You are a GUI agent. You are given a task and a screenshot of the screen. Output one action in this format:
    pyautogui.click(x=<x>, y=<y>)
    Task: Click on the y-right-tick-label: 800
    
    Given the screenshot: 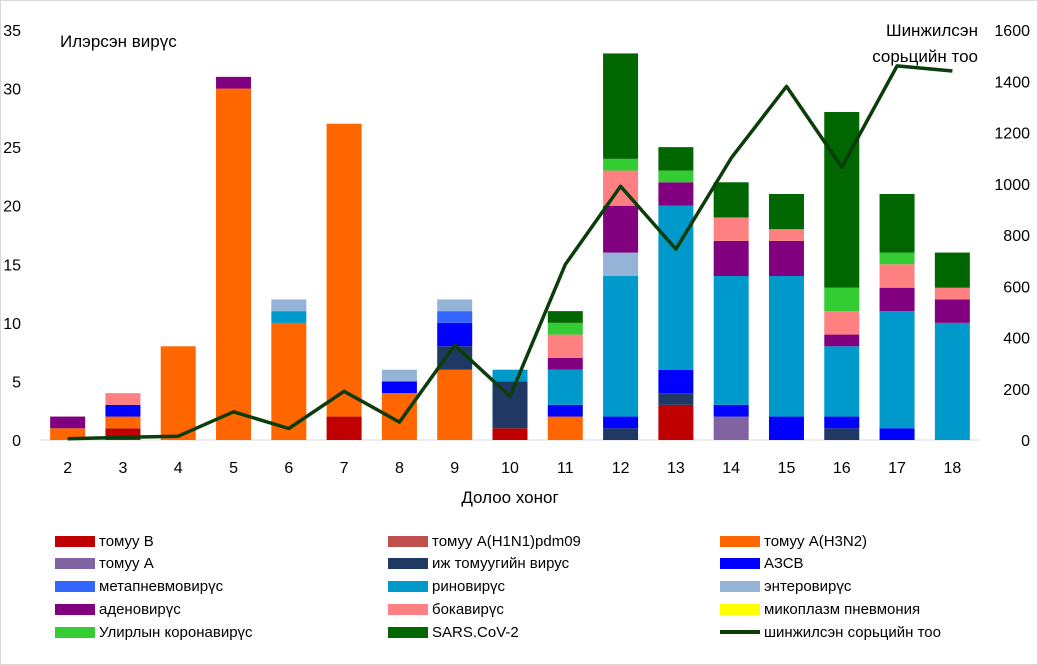 What is the action you would take?
    pyautogui.click(x=1016, y=236)
    